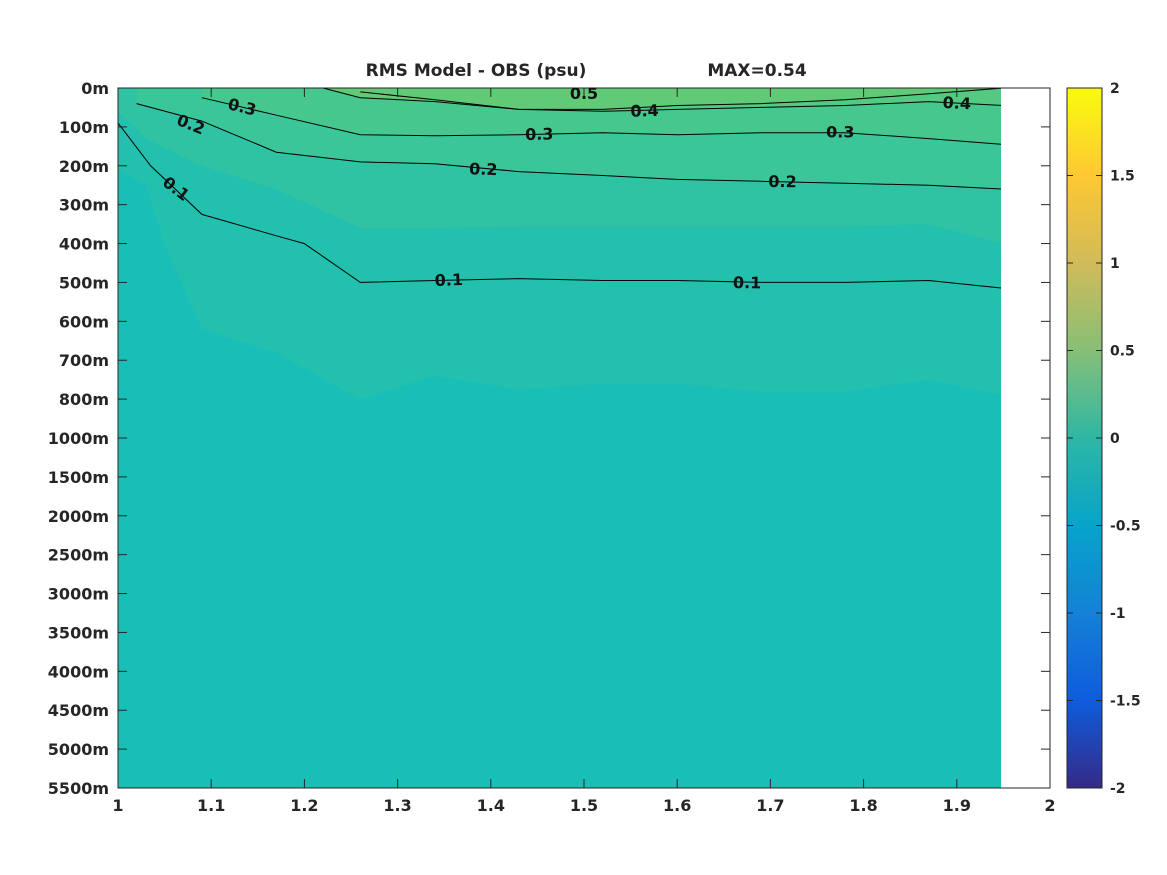 This screenshot has height=875, width=1167. What do you see at coordinates (601, 121) in the screenshot?
I see `contour-line-0.3` at bounding box center [601, 121].